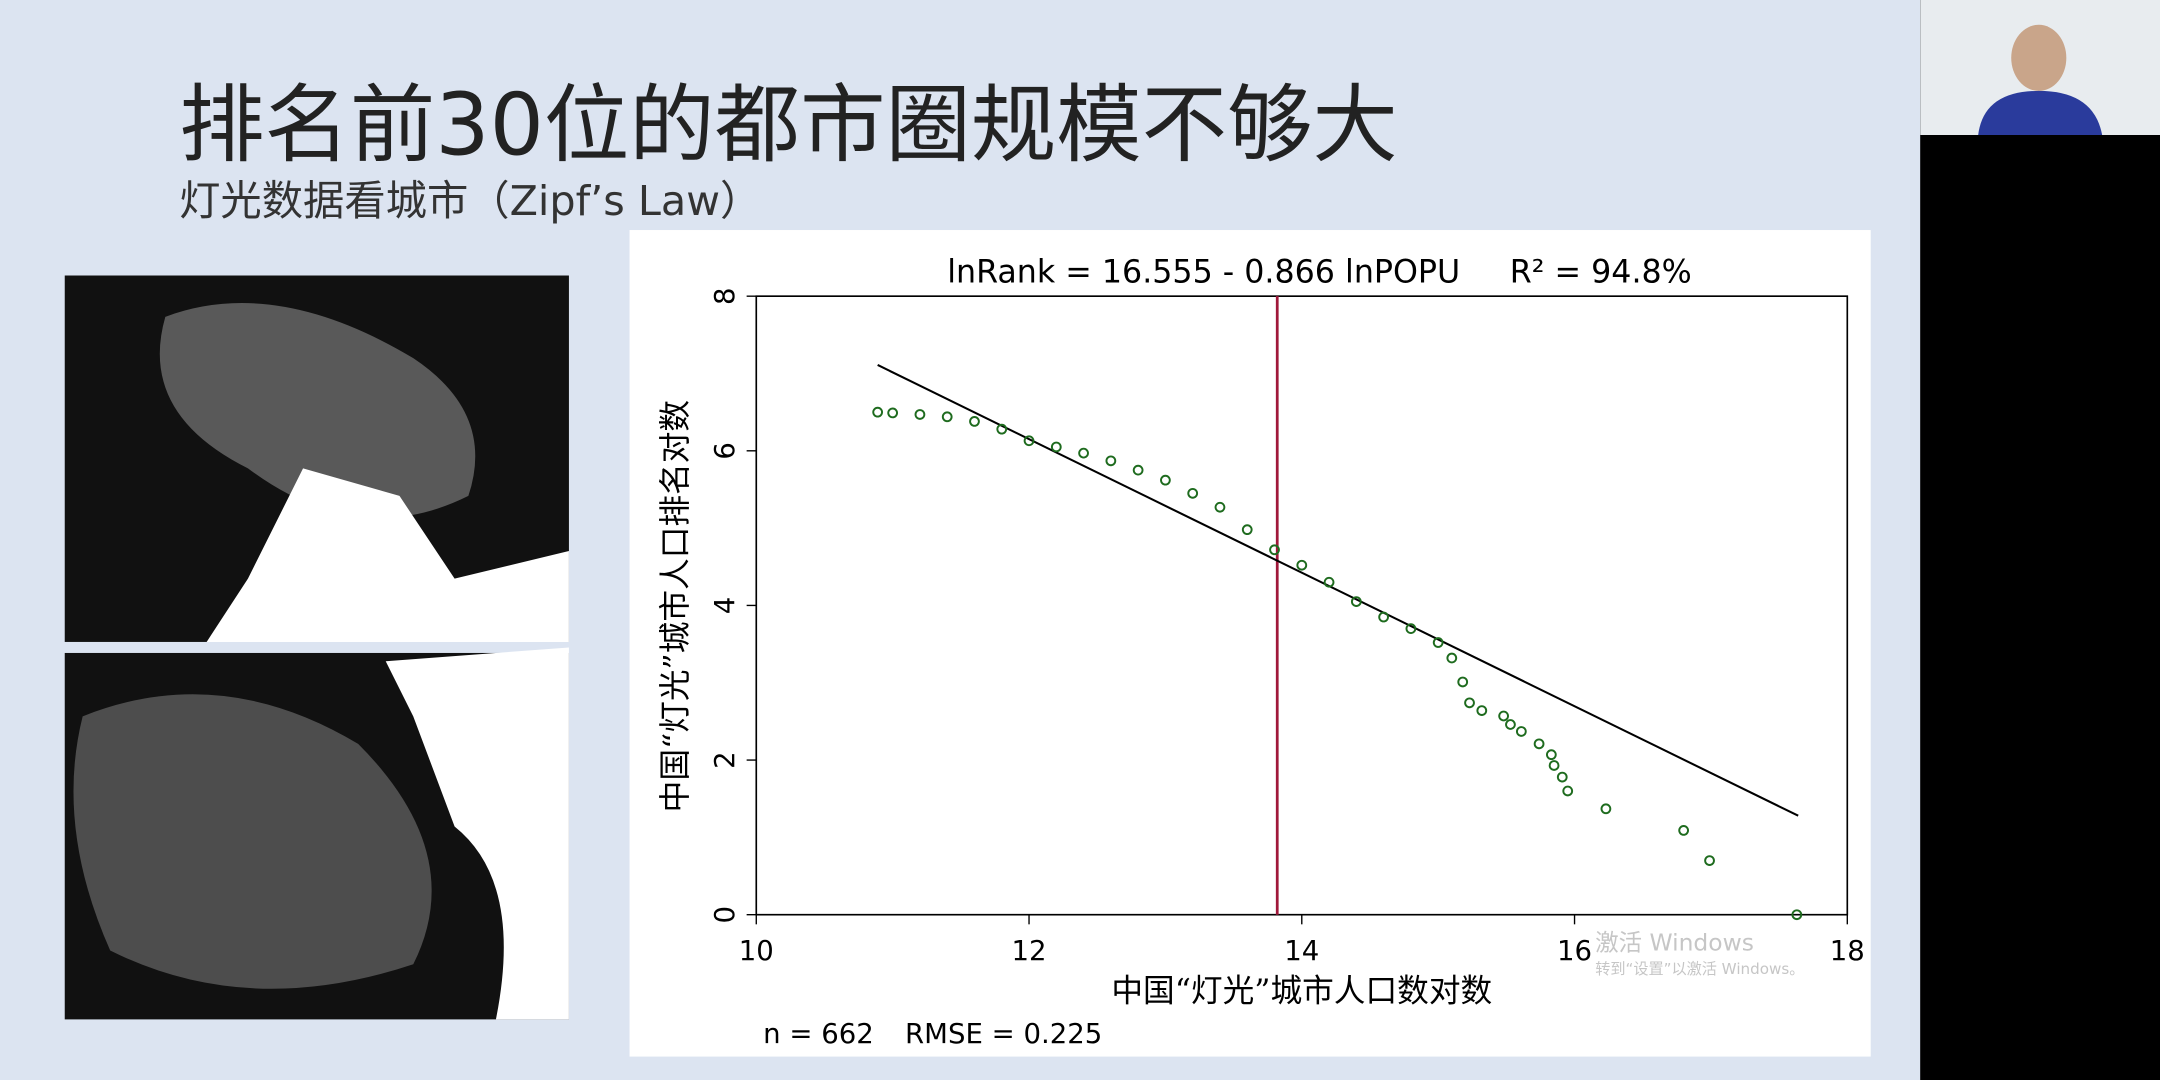 This screenshot has width=2160, height=1080. What do you see at coordinates (2040, 540) in the screenshot?
I see `side-panel` at bounding box center [2040, 540].